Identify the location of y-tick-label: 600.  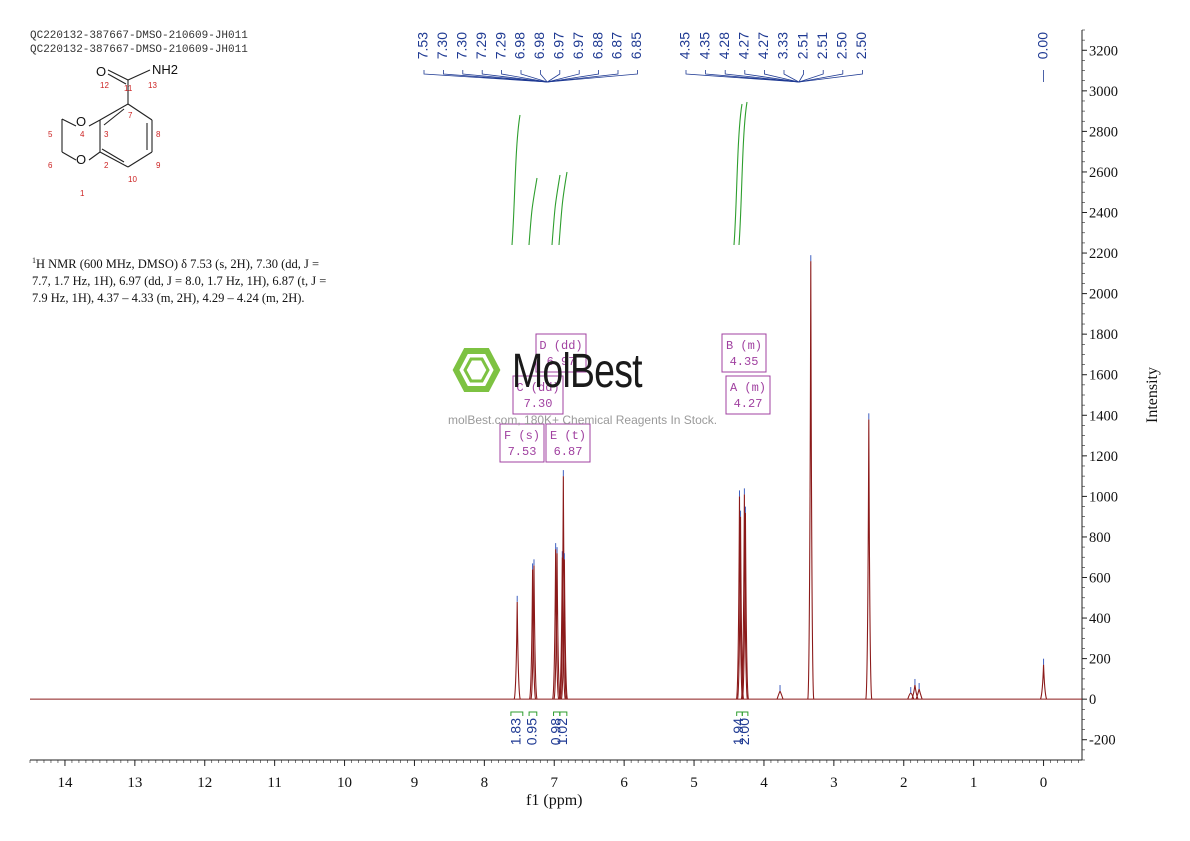
(1100, 579).